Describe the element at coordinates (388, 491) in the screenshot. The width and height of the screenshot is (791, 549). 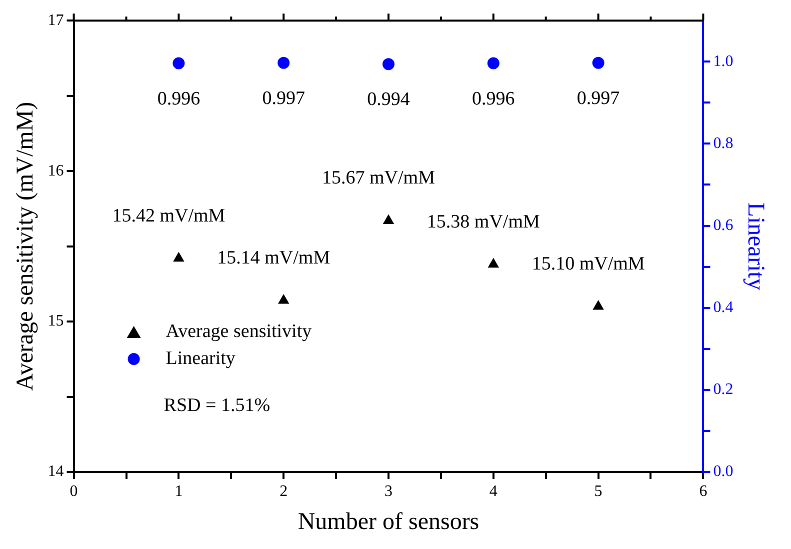
I see `x-tick-label: 3` at that location.